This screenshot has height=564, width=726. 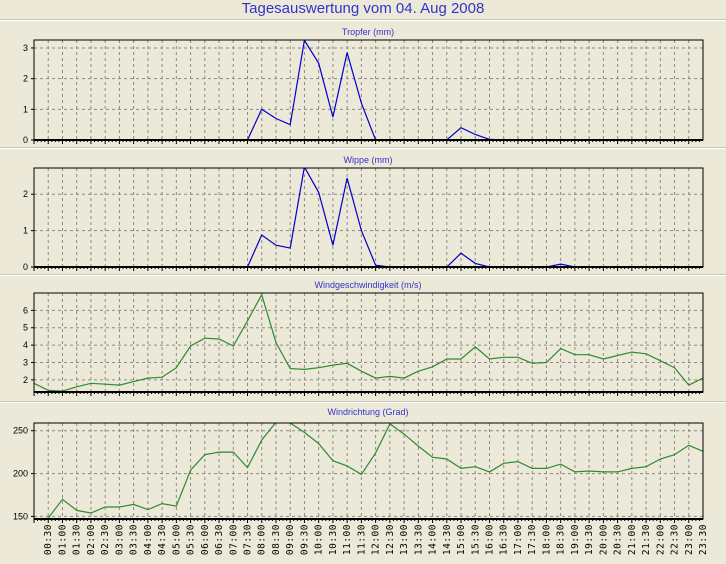 I want to click on x-tick-label: 23:30, so click(x=703, y=539).